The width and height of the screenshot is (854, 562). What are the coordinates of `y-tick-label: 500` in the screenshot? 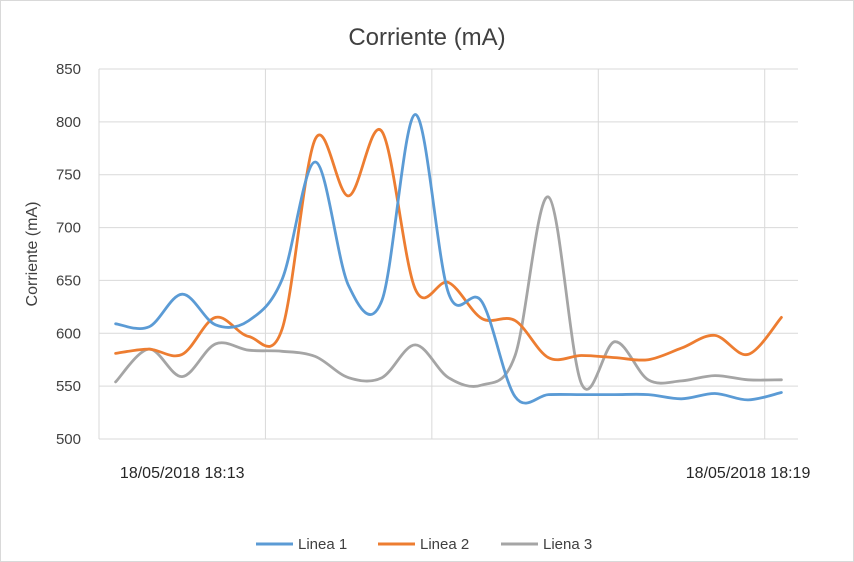 It's located at (68, 439).